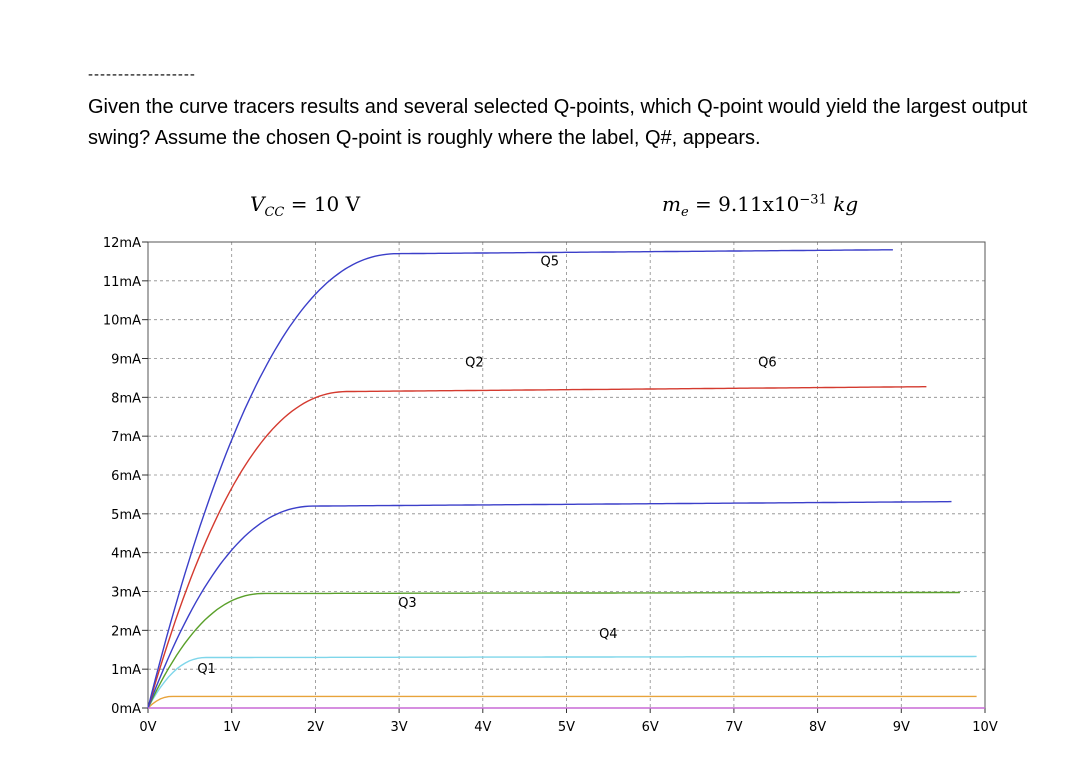 The width and height of the screenshot is (1071, 772). What do you see at coordinates (608, 634) in the screenshot?
I see `q-point-label: Q4` at bounding box center [608, 634].